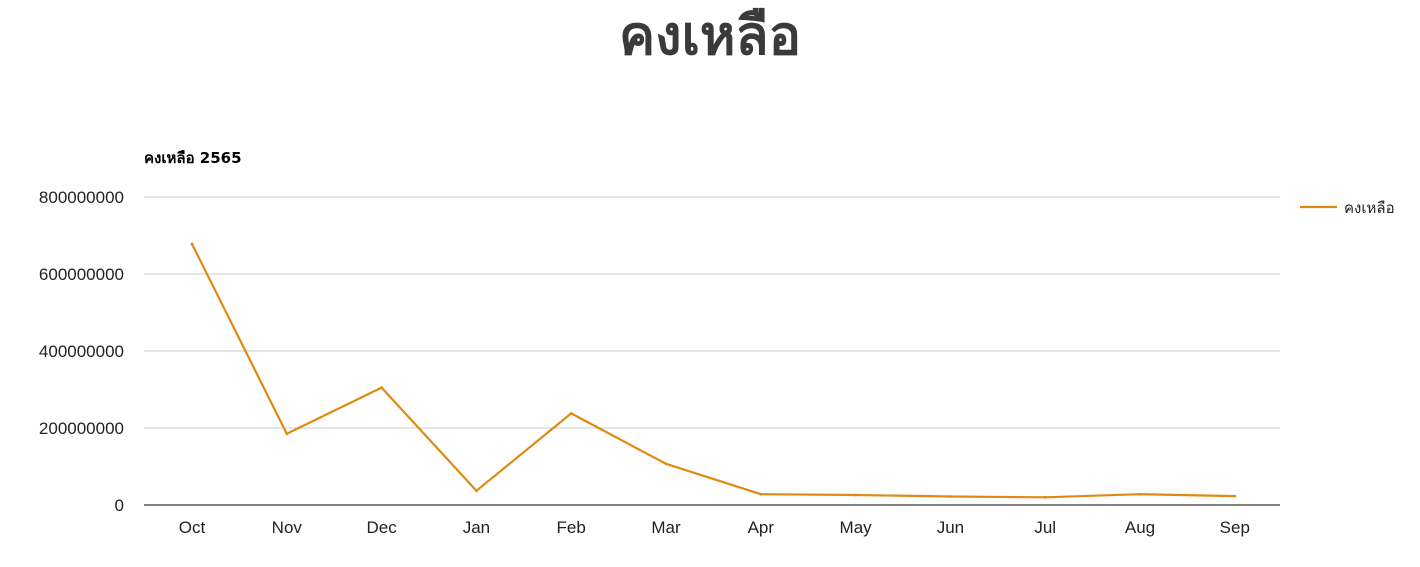 Image resolution: width=1420 pixels, height=567 pixels. I want to click on y-tick-label: 600000000, so click(81, 274).